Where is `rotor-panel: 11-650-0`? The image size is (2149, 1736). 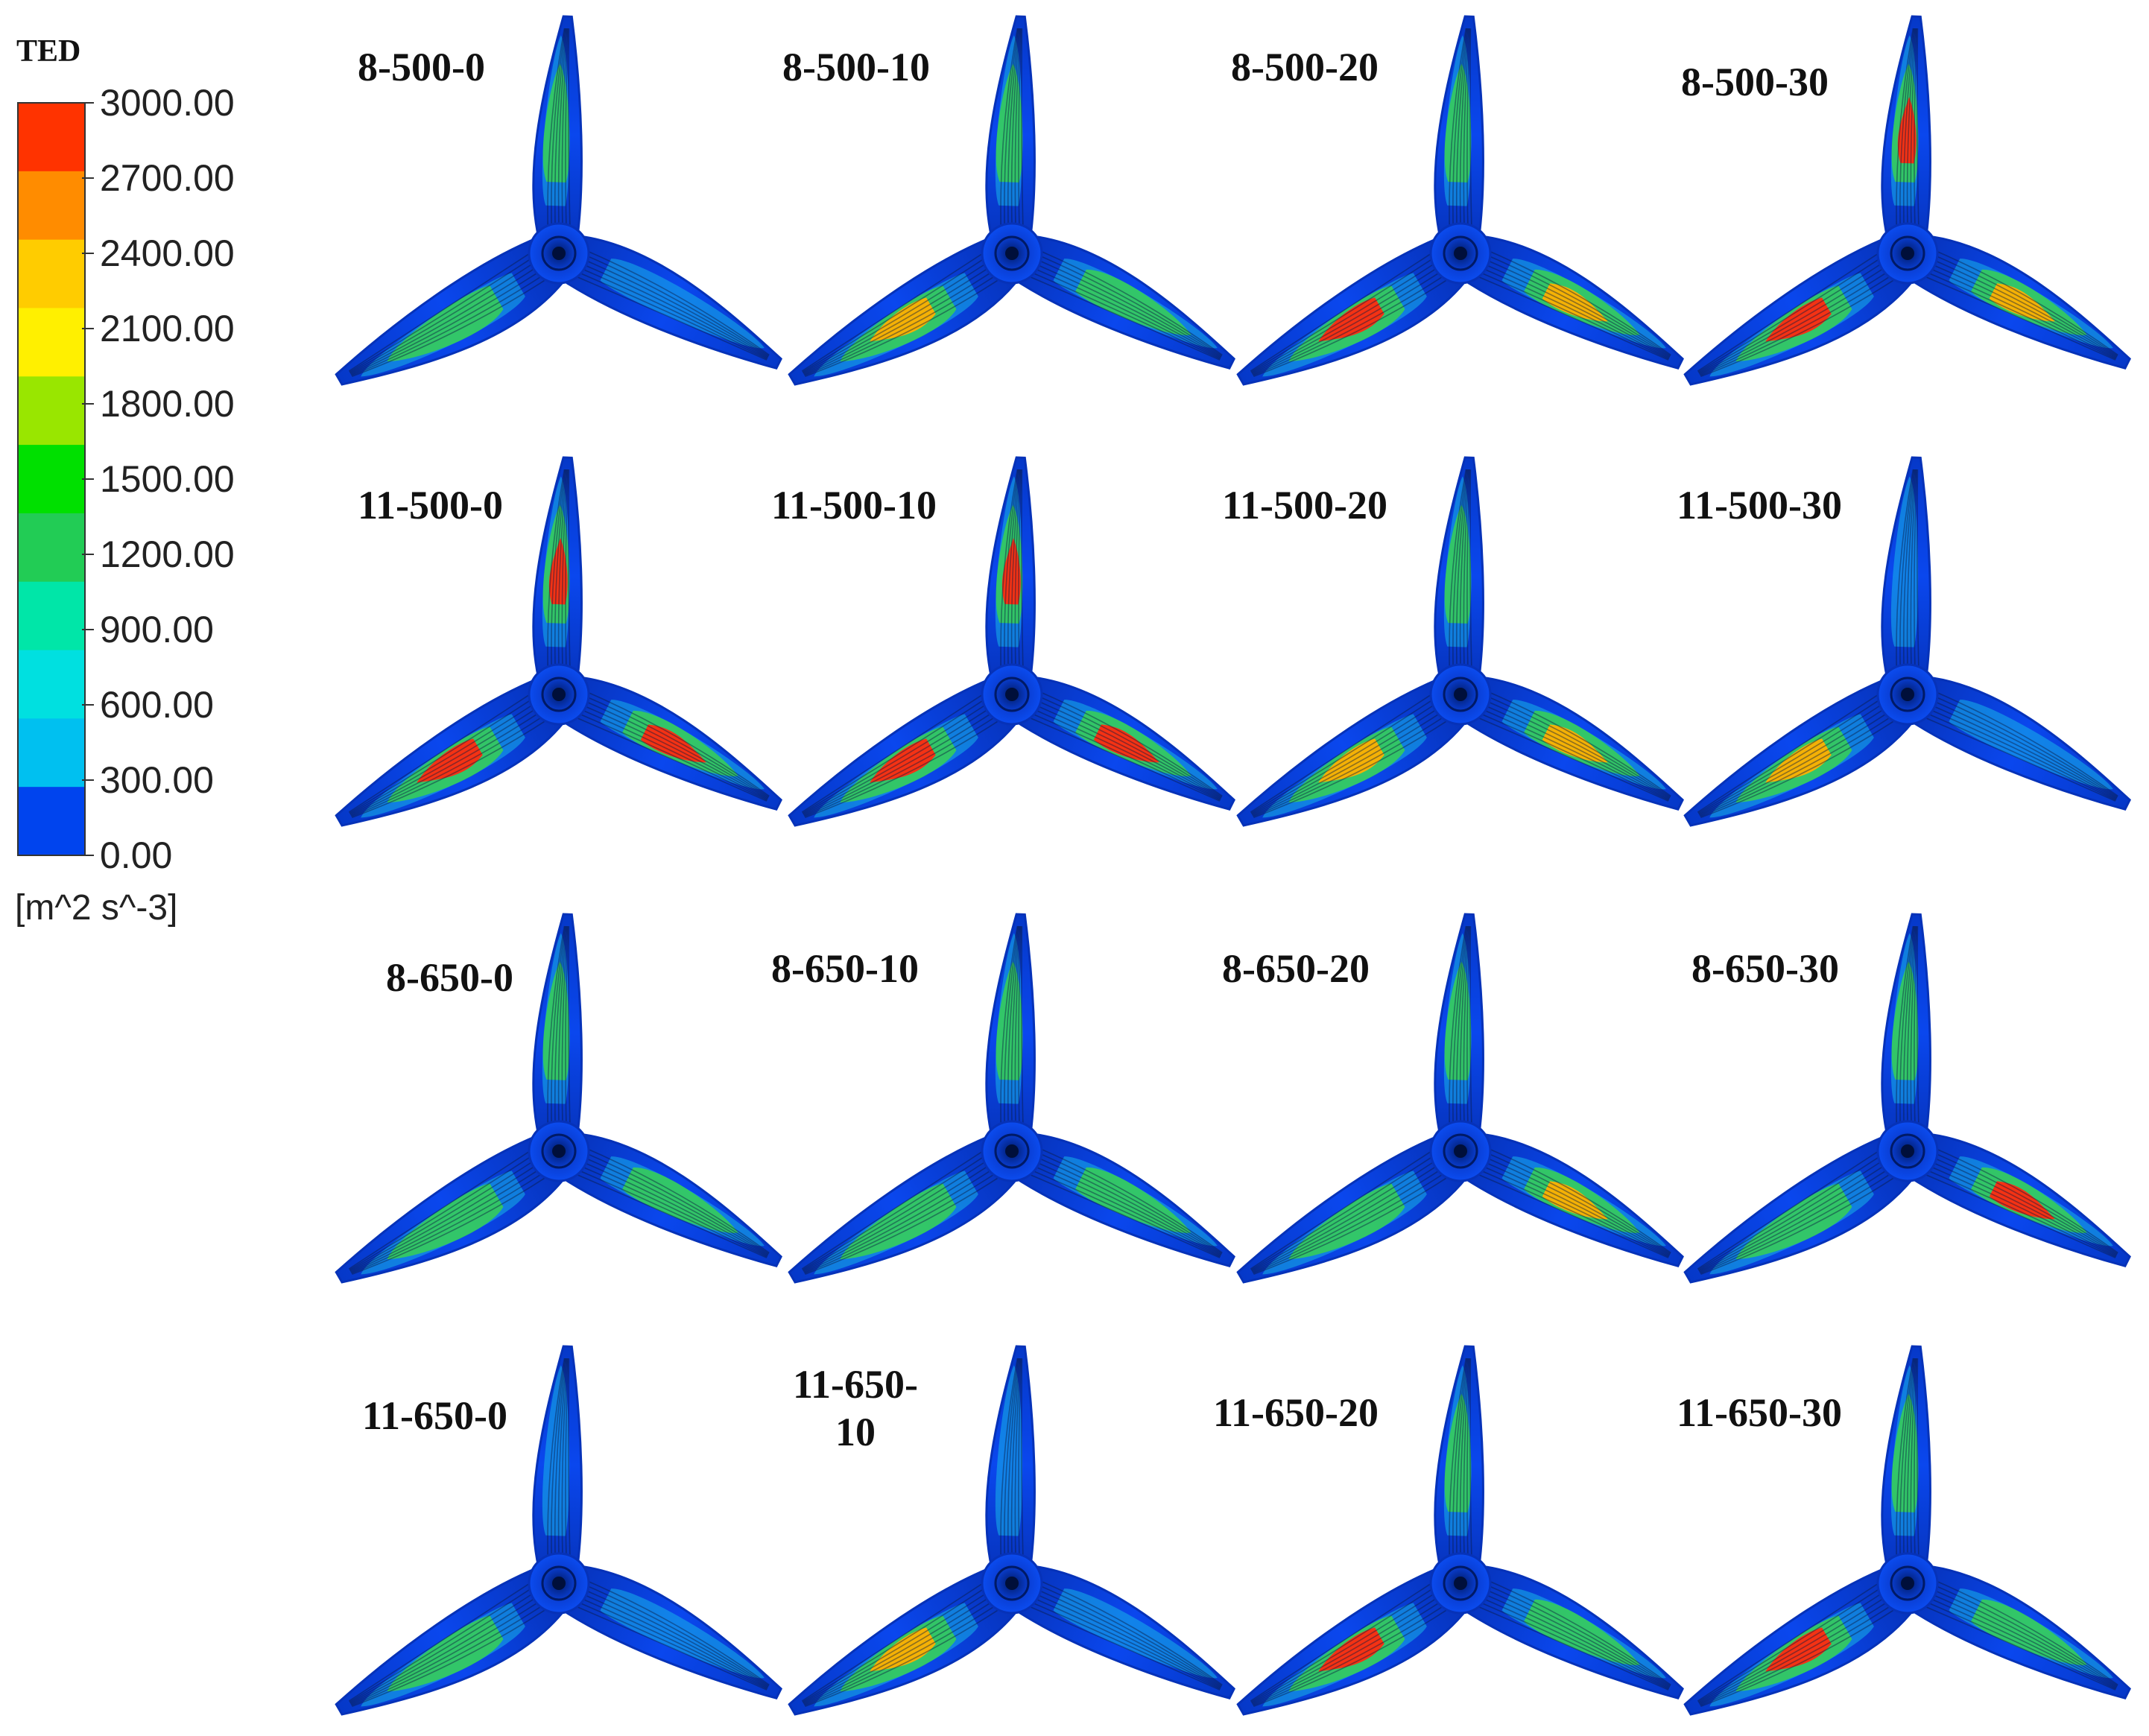
rotor-panel: 11-650-0 is located at coordinates (558, 1530).